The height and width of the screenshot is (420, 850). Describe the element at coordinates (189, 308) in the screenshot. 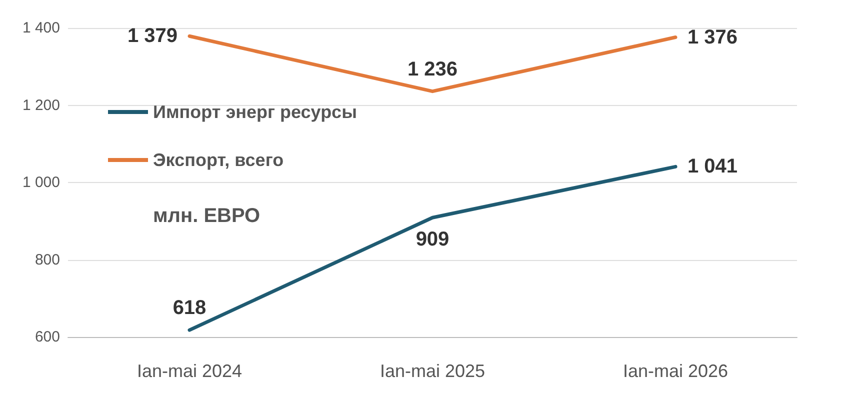

I see `data-label: 618` at that location.